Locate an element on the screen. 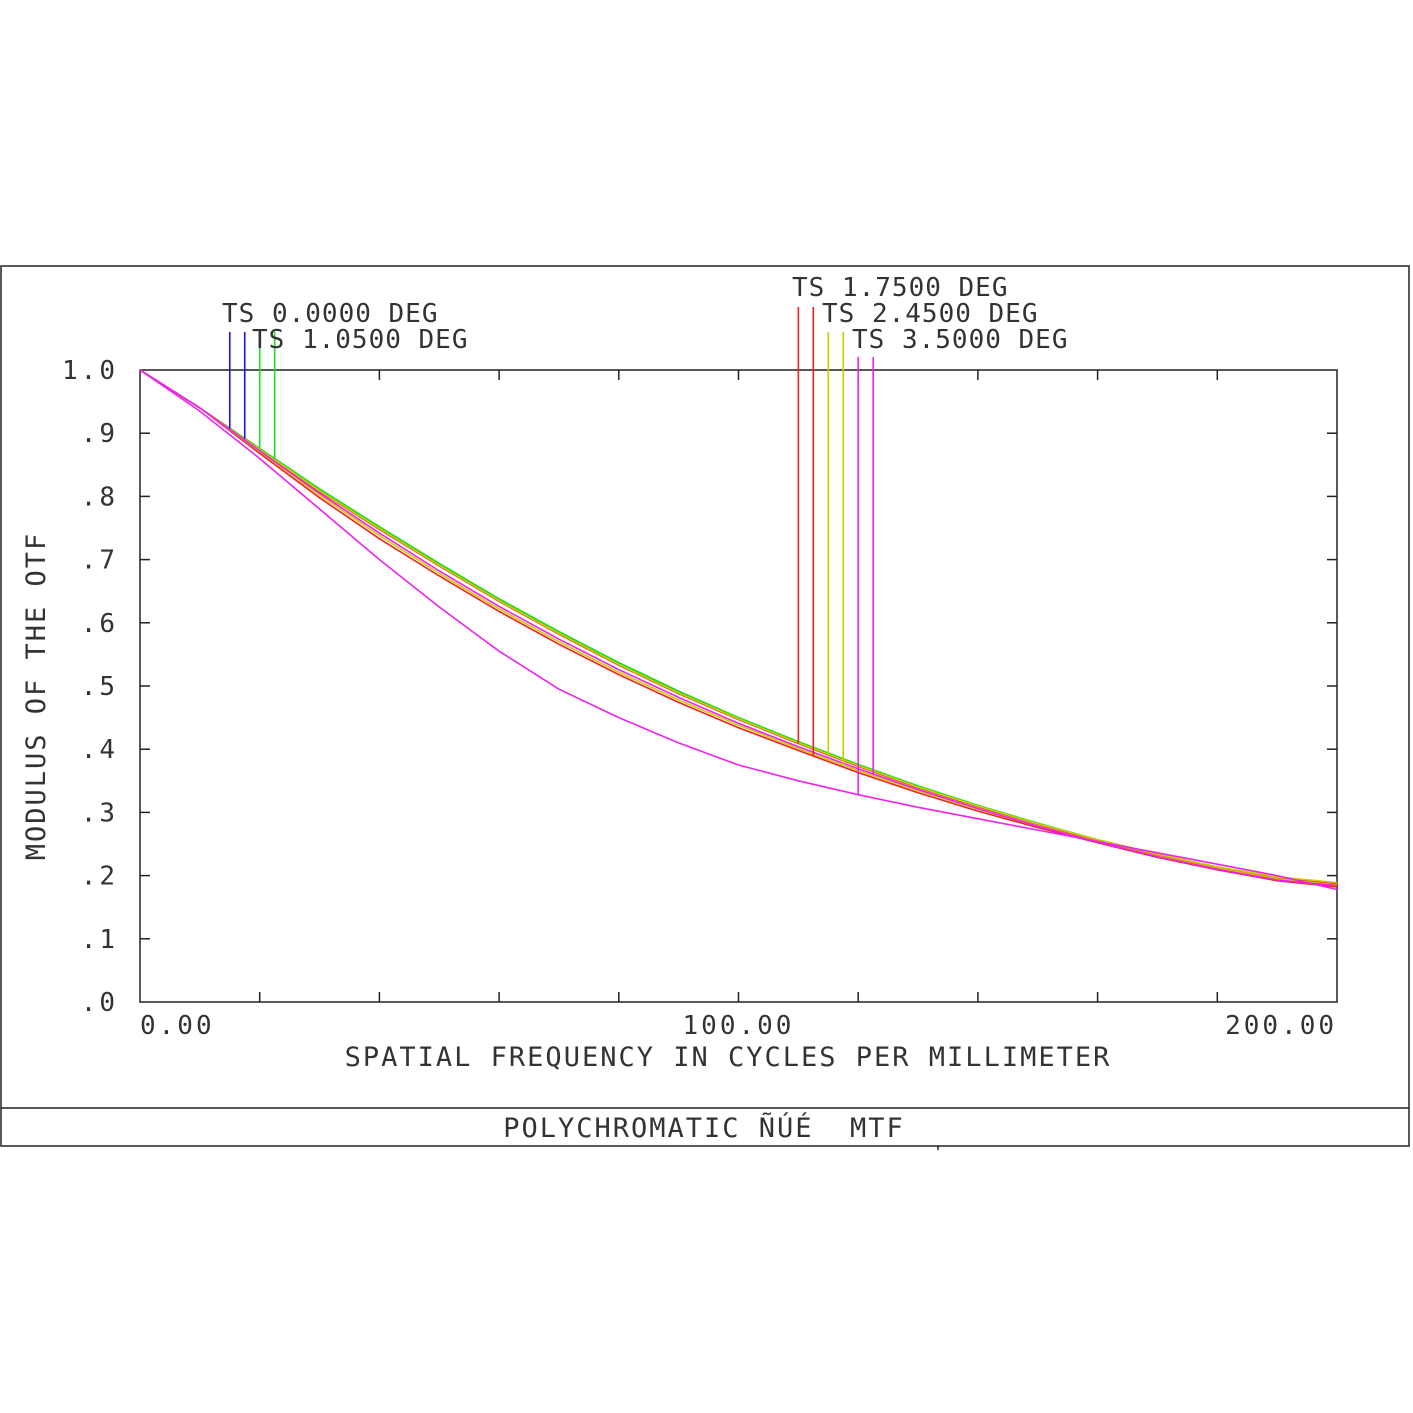 The height and width of the screenshot is (1413, 1413). x-tick-label: 100.00 is located at coordinates (739, 1026).